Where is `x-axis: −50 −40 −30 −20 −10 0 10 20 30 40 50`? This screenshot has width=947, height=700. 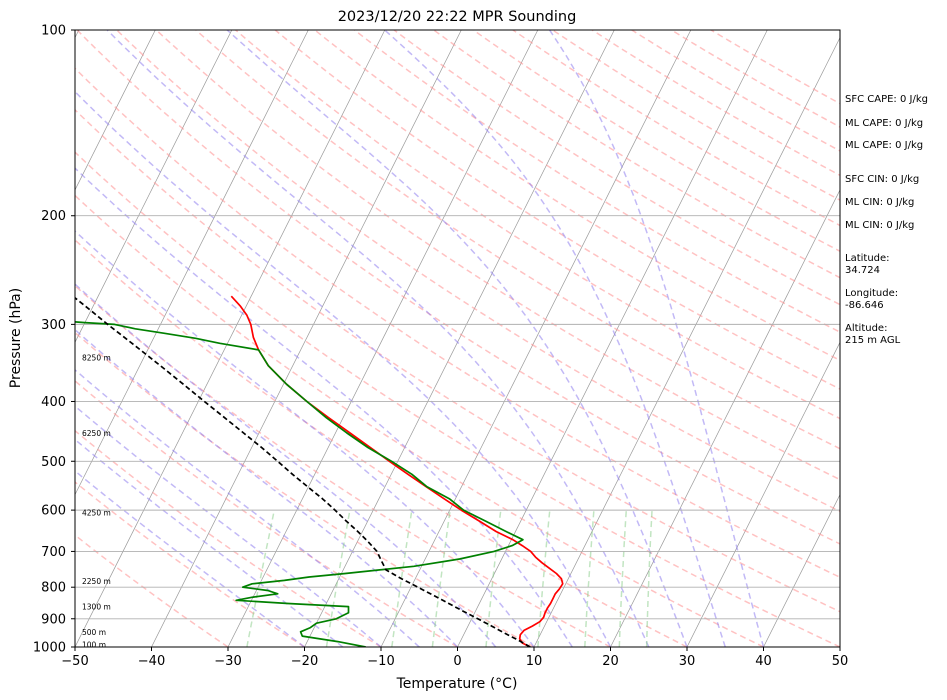 x-axis: −50 −40 −30 −20 −10 0 10 20 30 40 50 is located at coordinates (454, 658).